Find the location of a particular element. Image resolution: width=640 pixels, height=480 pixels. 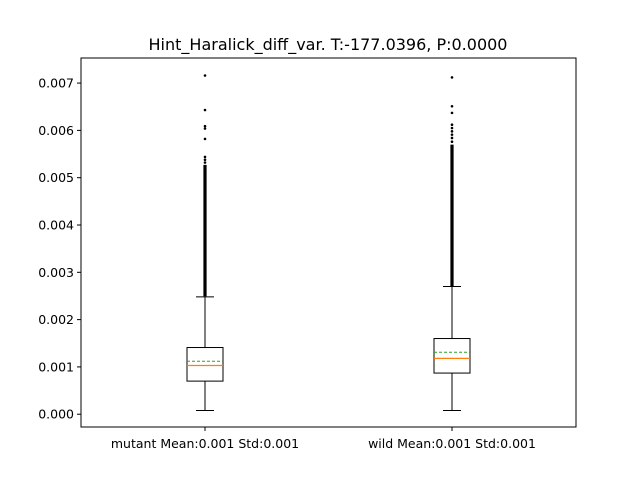

y-tick-label: 0.002 is located at coordinates (56, 319).